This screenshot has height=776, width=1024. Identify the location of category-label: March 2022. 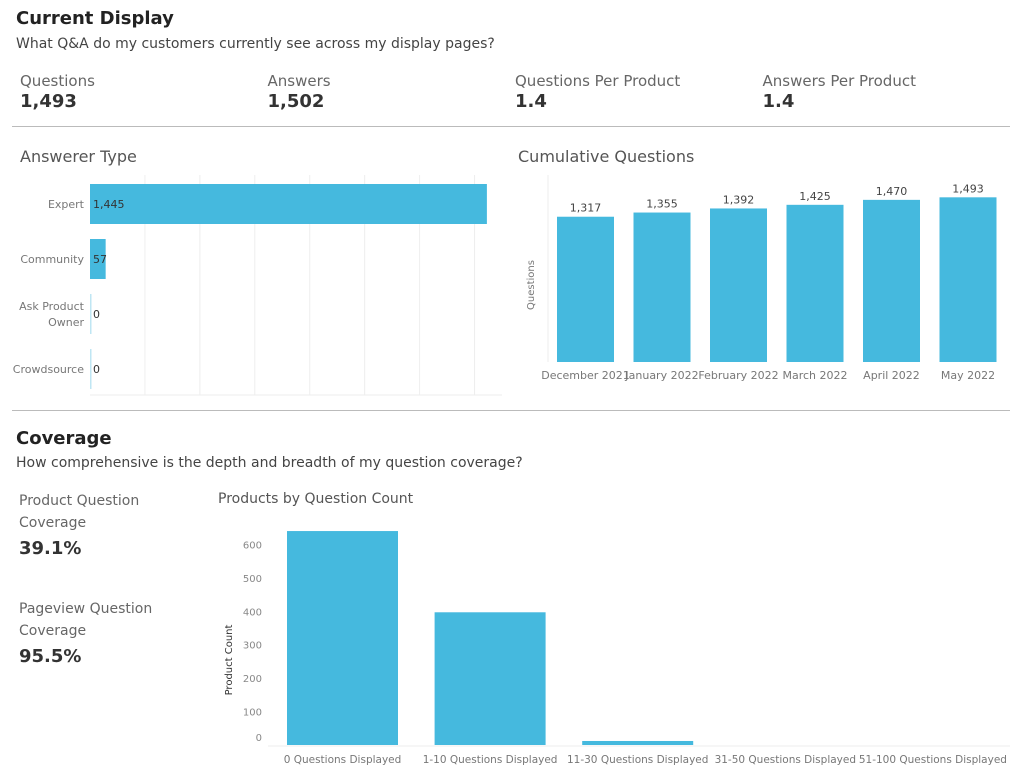
(814, 375).